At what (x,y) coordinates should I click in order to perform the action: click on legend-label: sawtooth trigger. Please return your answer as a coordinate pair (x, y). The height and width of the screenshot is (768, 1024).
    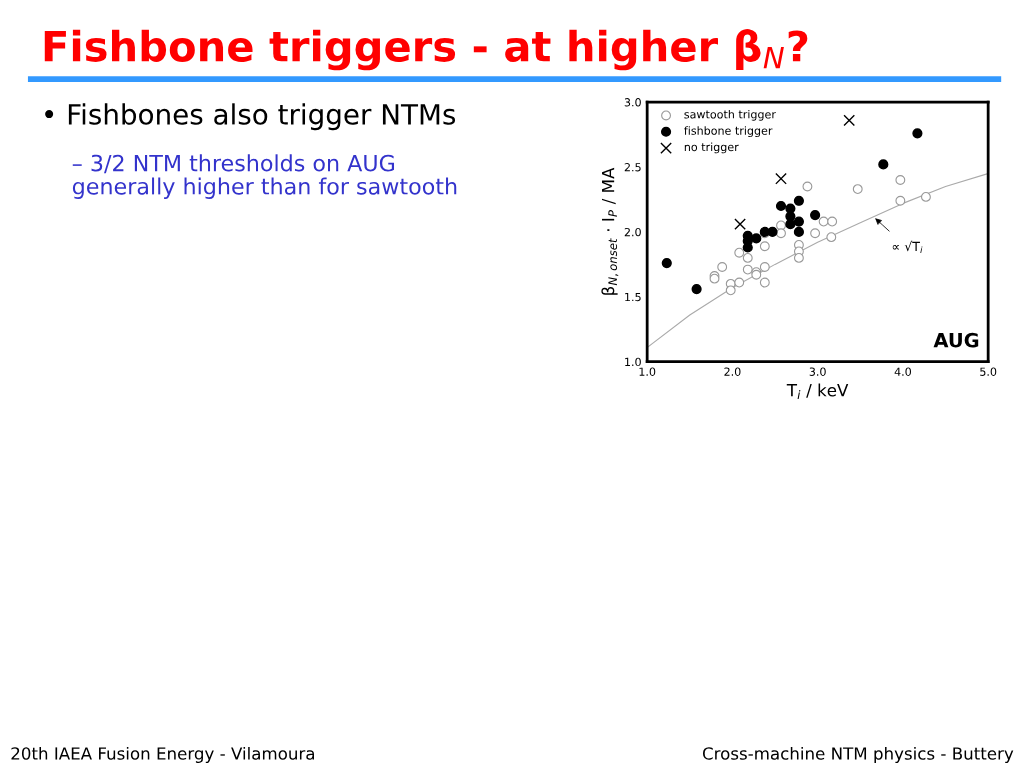
    Looking at the image, I should click on (730, 115).